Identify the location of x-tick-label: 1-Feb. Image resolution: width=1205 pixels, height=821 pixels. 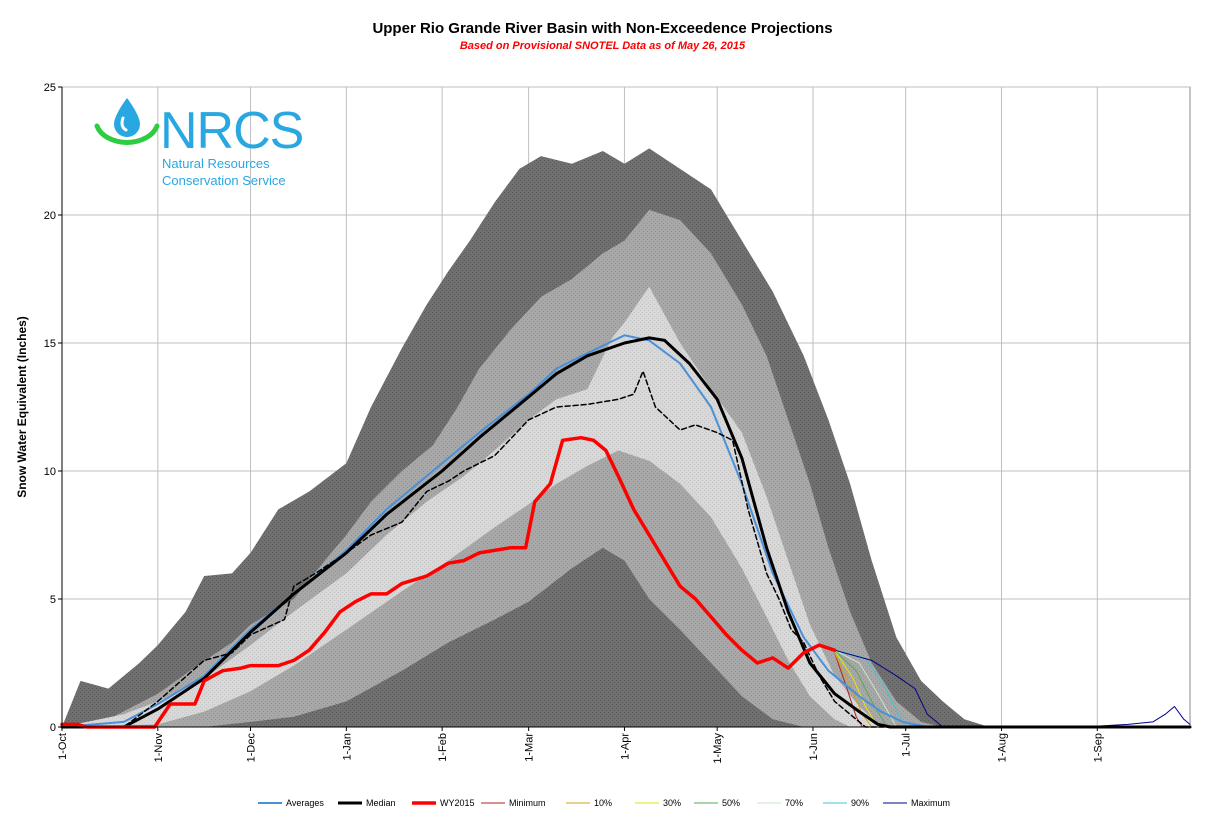
(443, 747).